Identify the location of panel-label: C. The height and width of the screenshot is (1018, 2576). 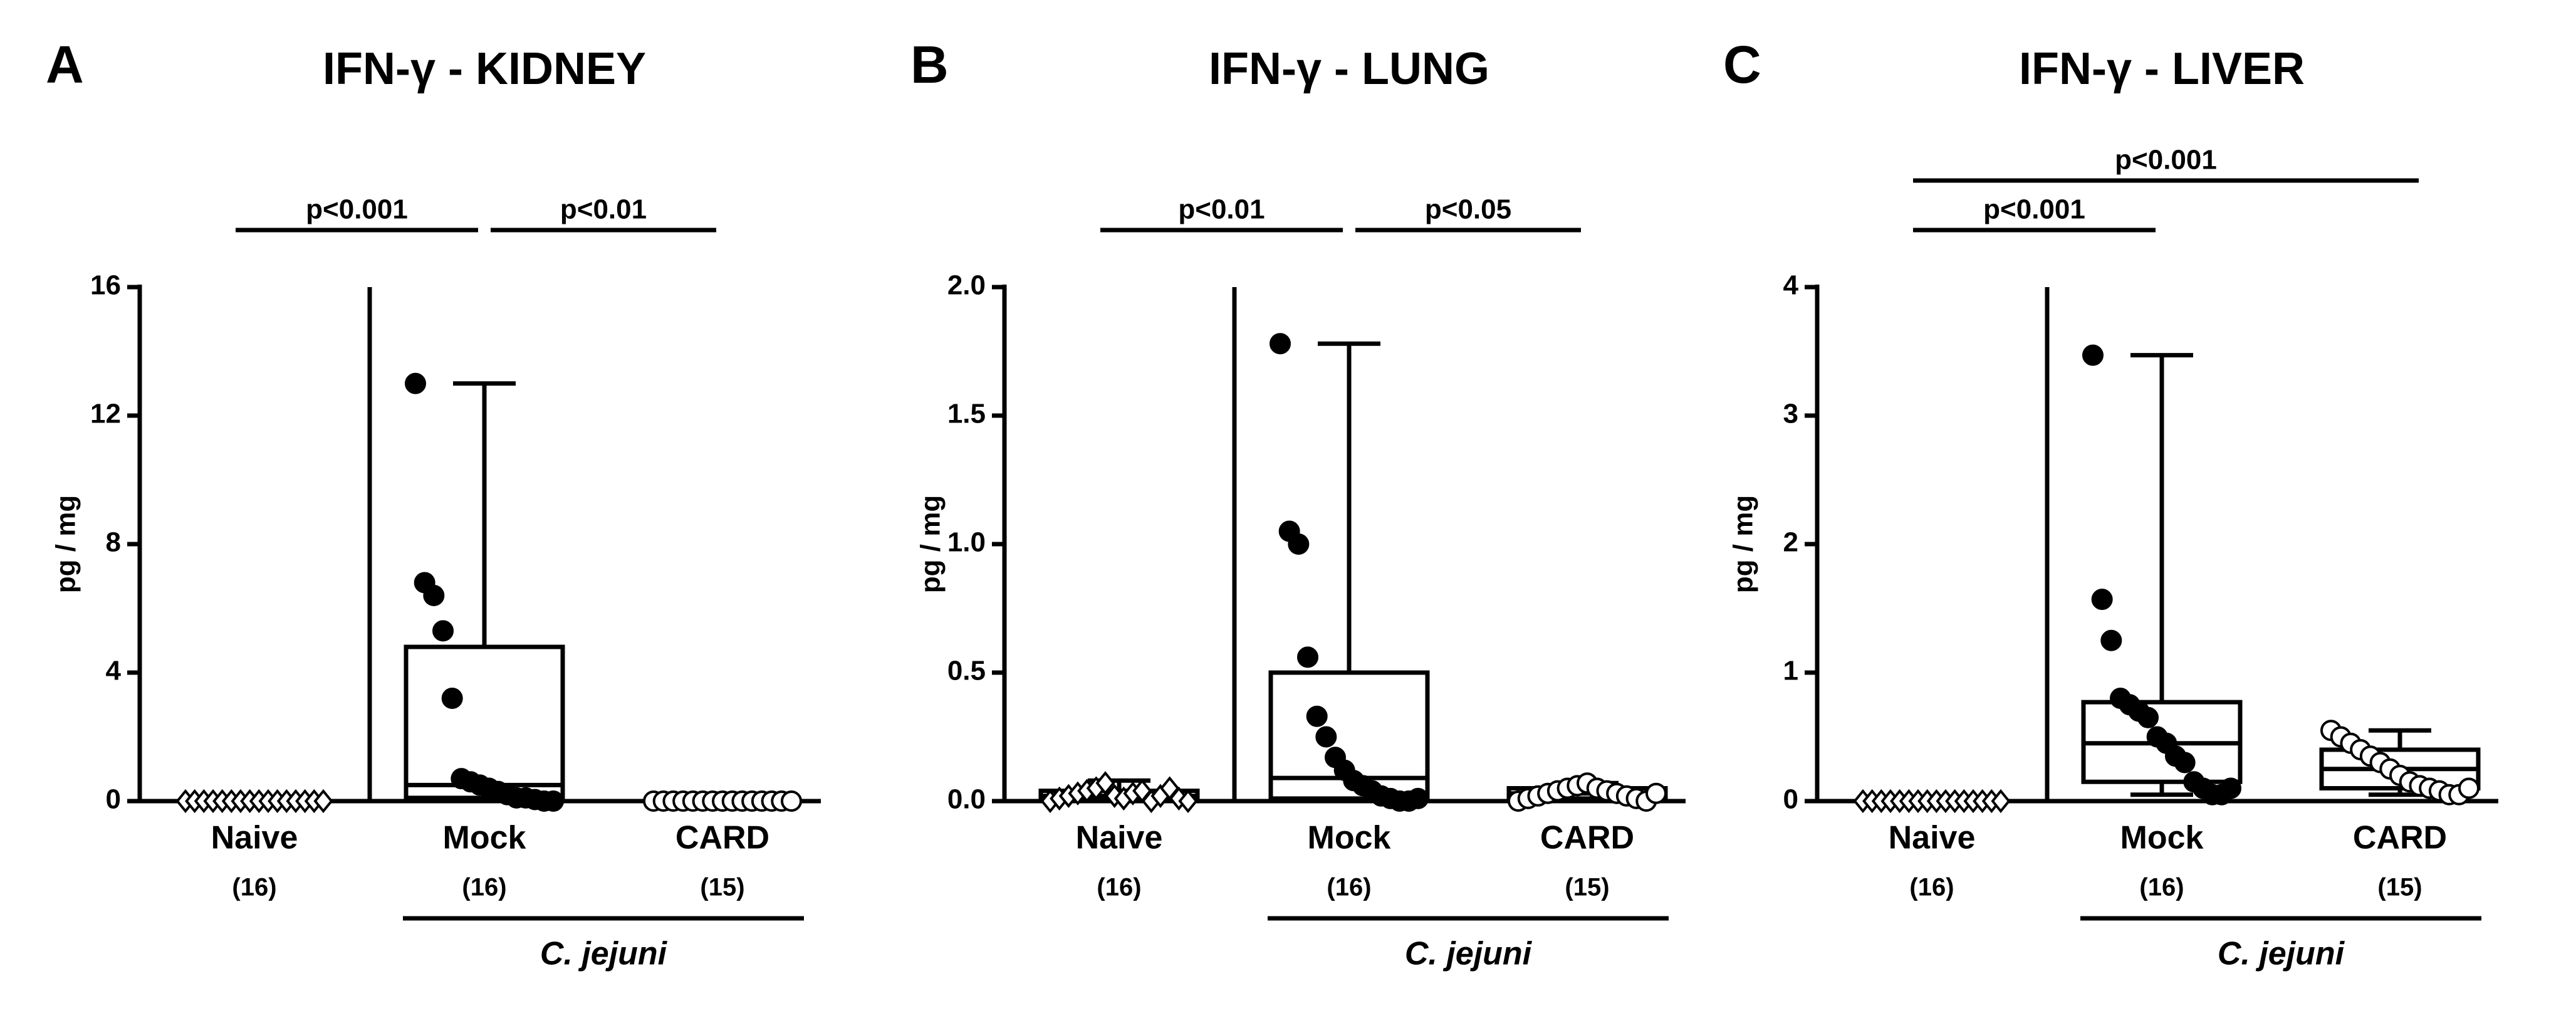
(1742, 65).